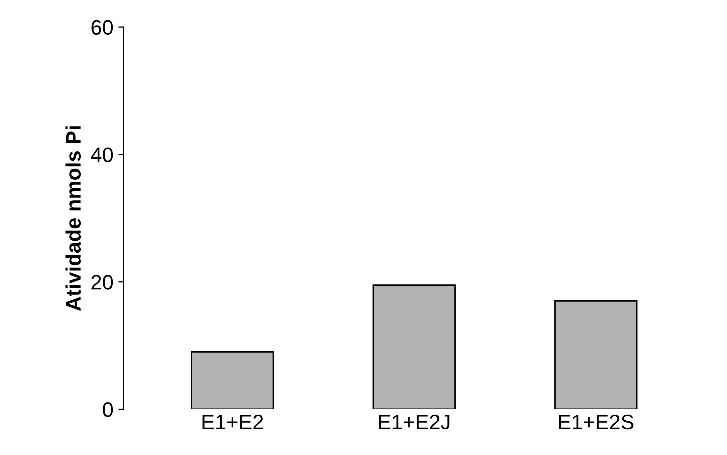 This screenshot has width=727, height=455. What do you see at coordinates (74, 219) in the screenshot?
I see `y-axis-title: Atividade nmols Pi` at bounding box center [74, 219].